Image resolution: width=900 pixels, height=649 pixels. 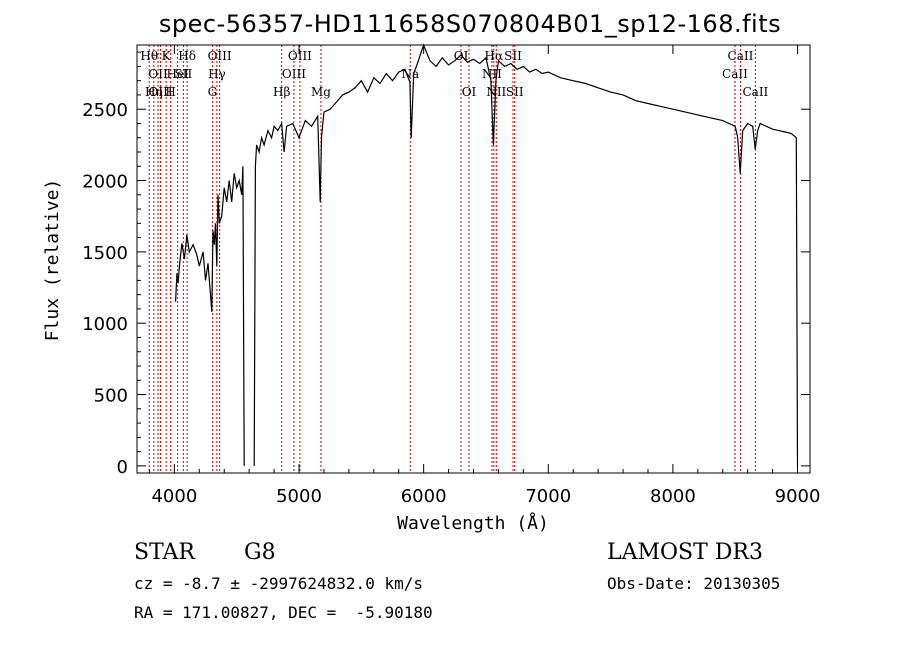 I want to click on line-marker-label: OI, so click(x=469, y=92).